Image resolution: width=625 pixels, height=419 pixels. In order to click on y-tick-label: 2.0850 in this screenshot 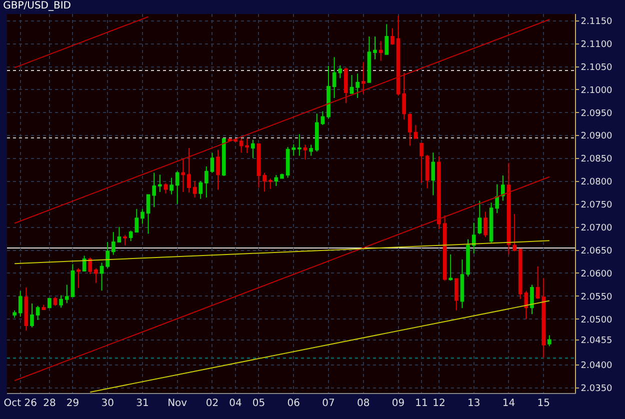, I will do `click(596, 159)`.